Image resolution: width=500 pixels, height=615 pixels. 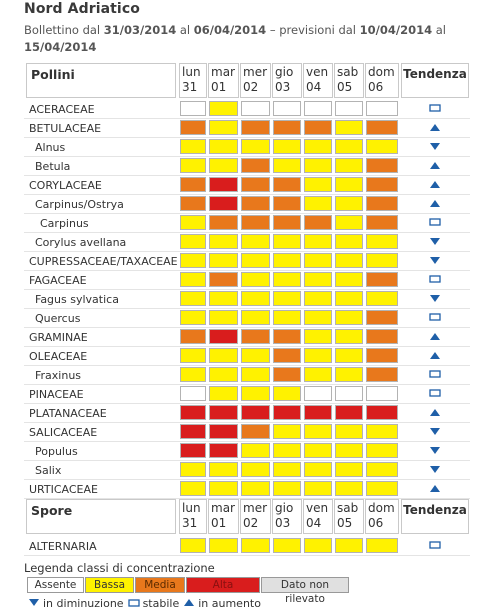 I want to click on legend-title: Legenda classi di concentrazione, so click(x=119, y=568).